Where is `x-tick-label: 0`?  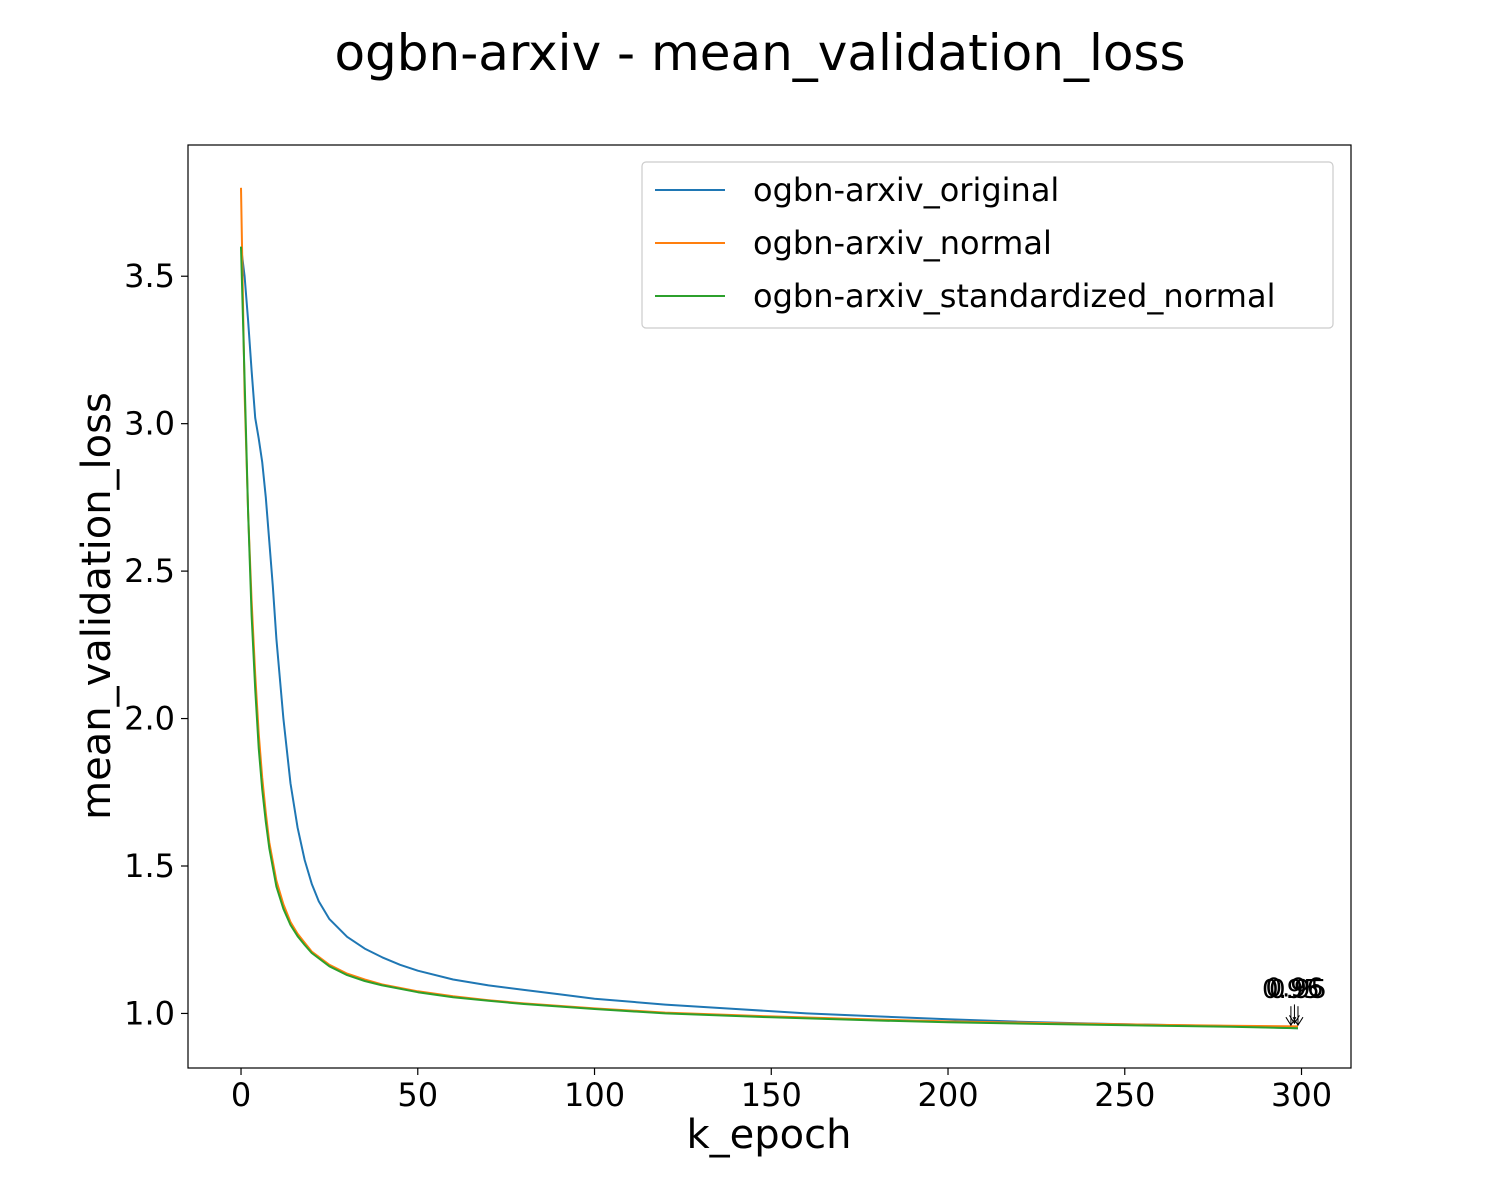
x-tick-label: 0 is located at coordinates (241, 1095).